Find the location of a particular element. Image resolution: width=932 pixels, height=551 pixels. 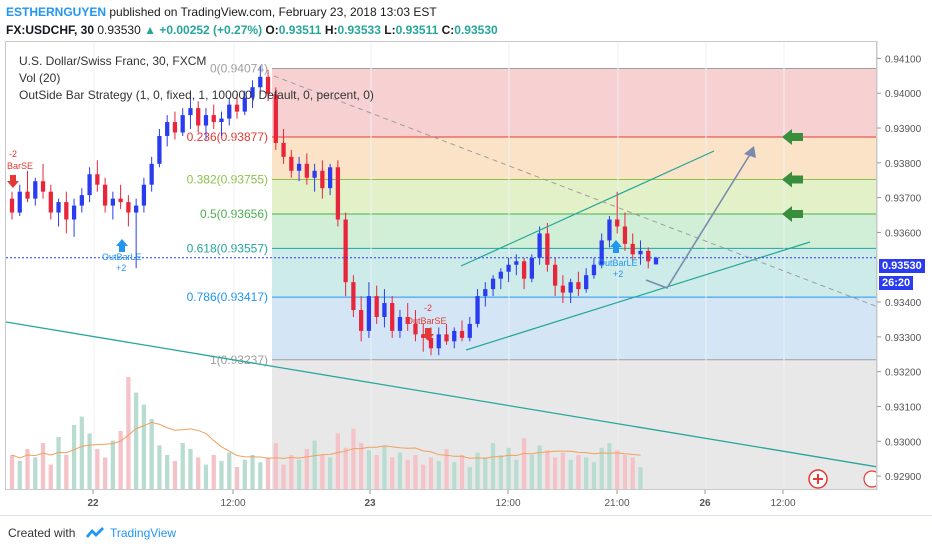

price-tick-label: 0.94000 is located at coordinates (903, 94).